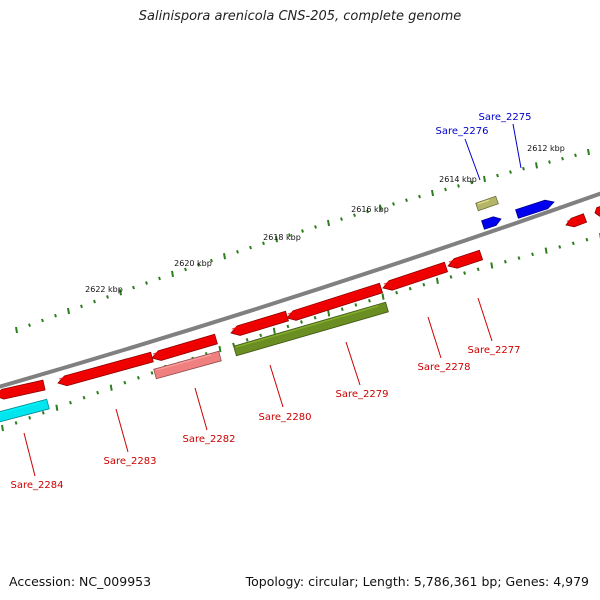 Image resolution: width=600 pixels, height=600 pixels. Describe the element at coordinates (576, 220) in the screenshot. I see `gene-partial-right` at that location.